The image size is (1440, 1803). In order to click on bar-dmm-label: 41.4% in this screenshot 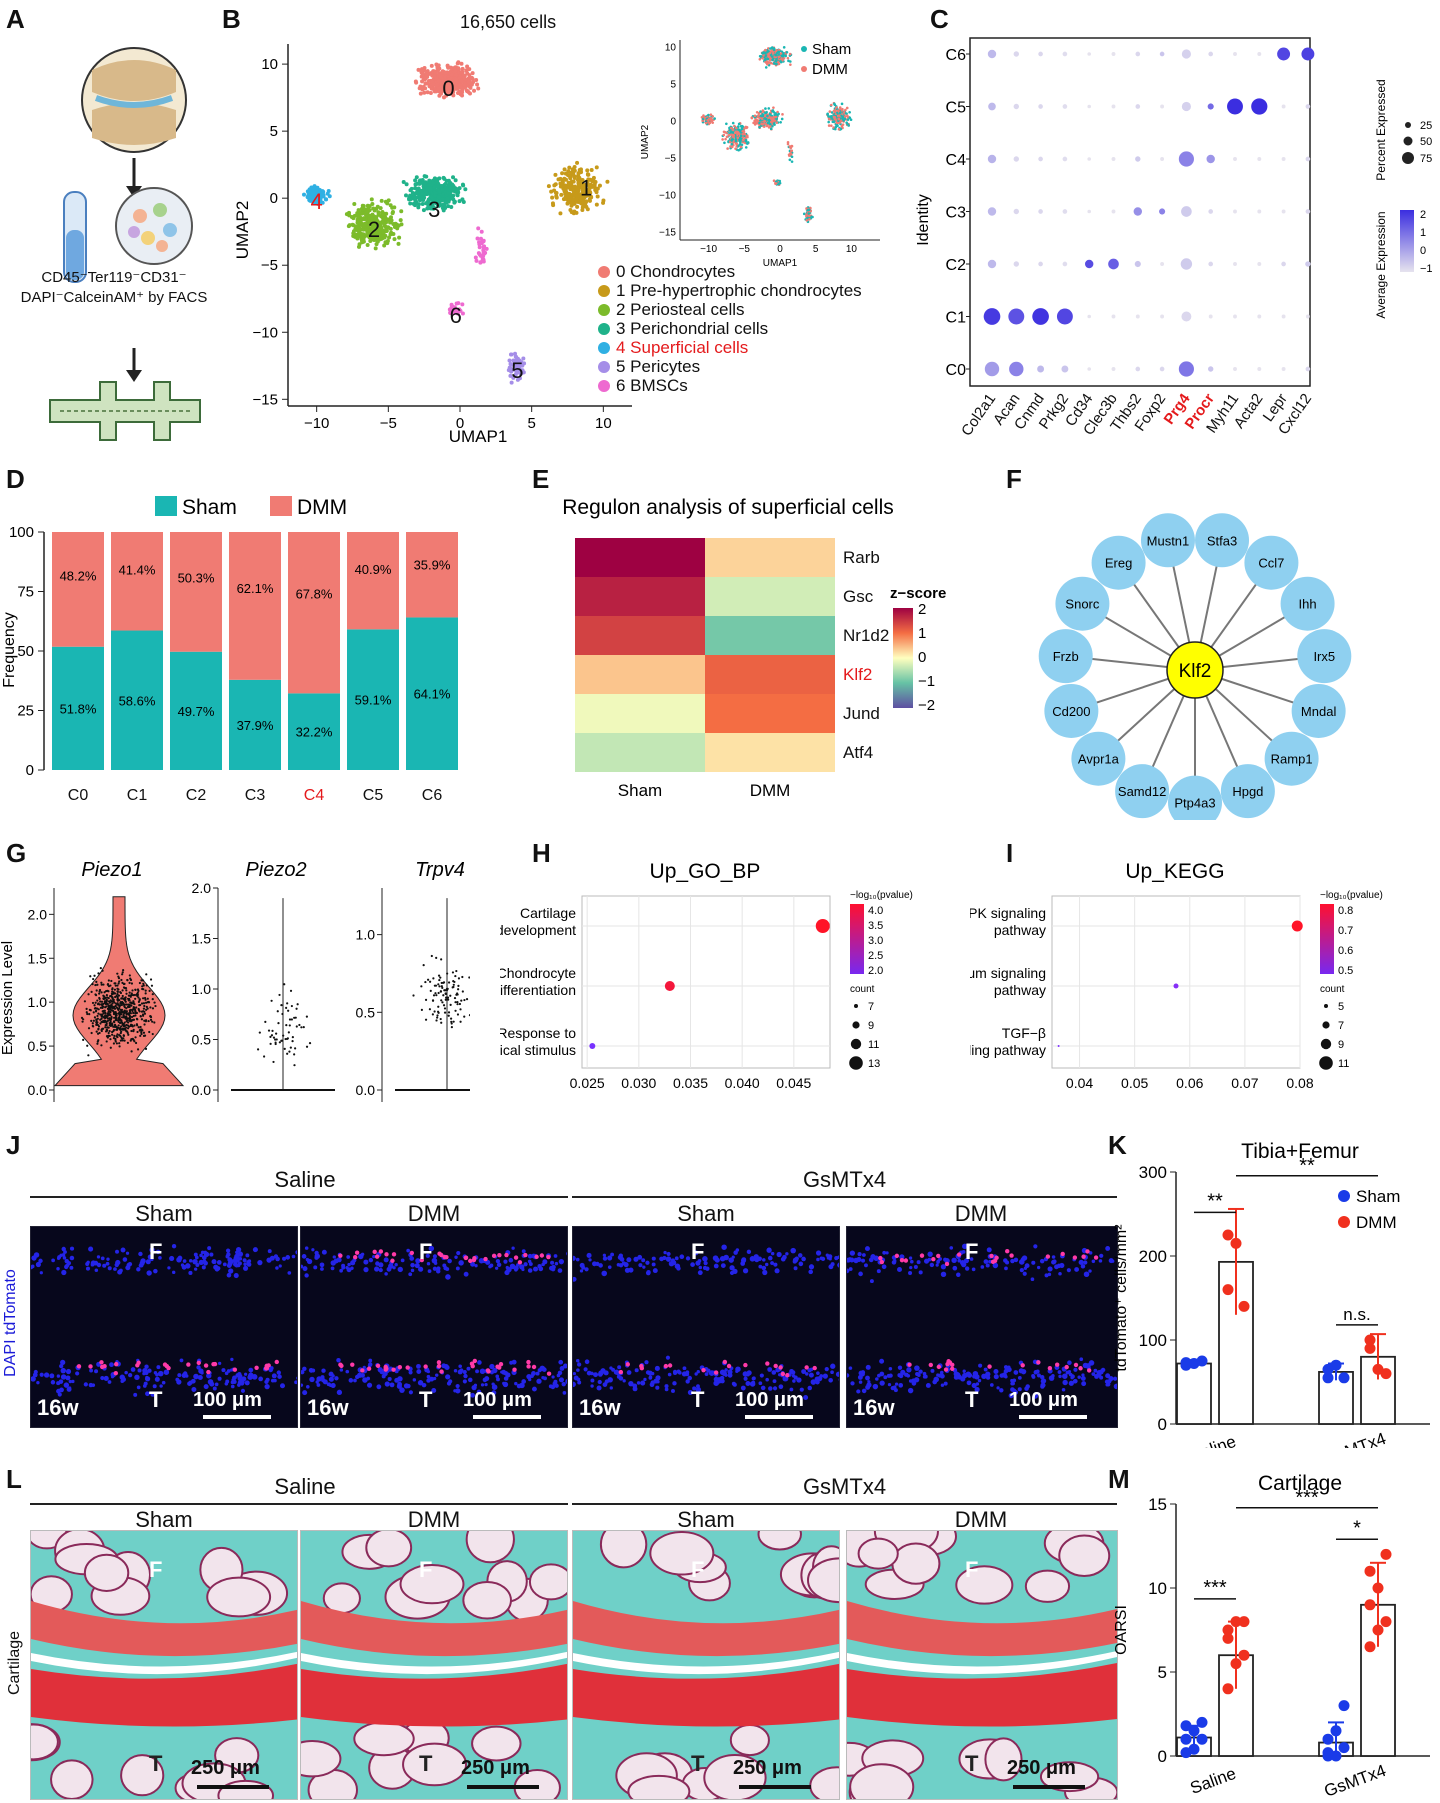, I will do `click(137, 569)`.